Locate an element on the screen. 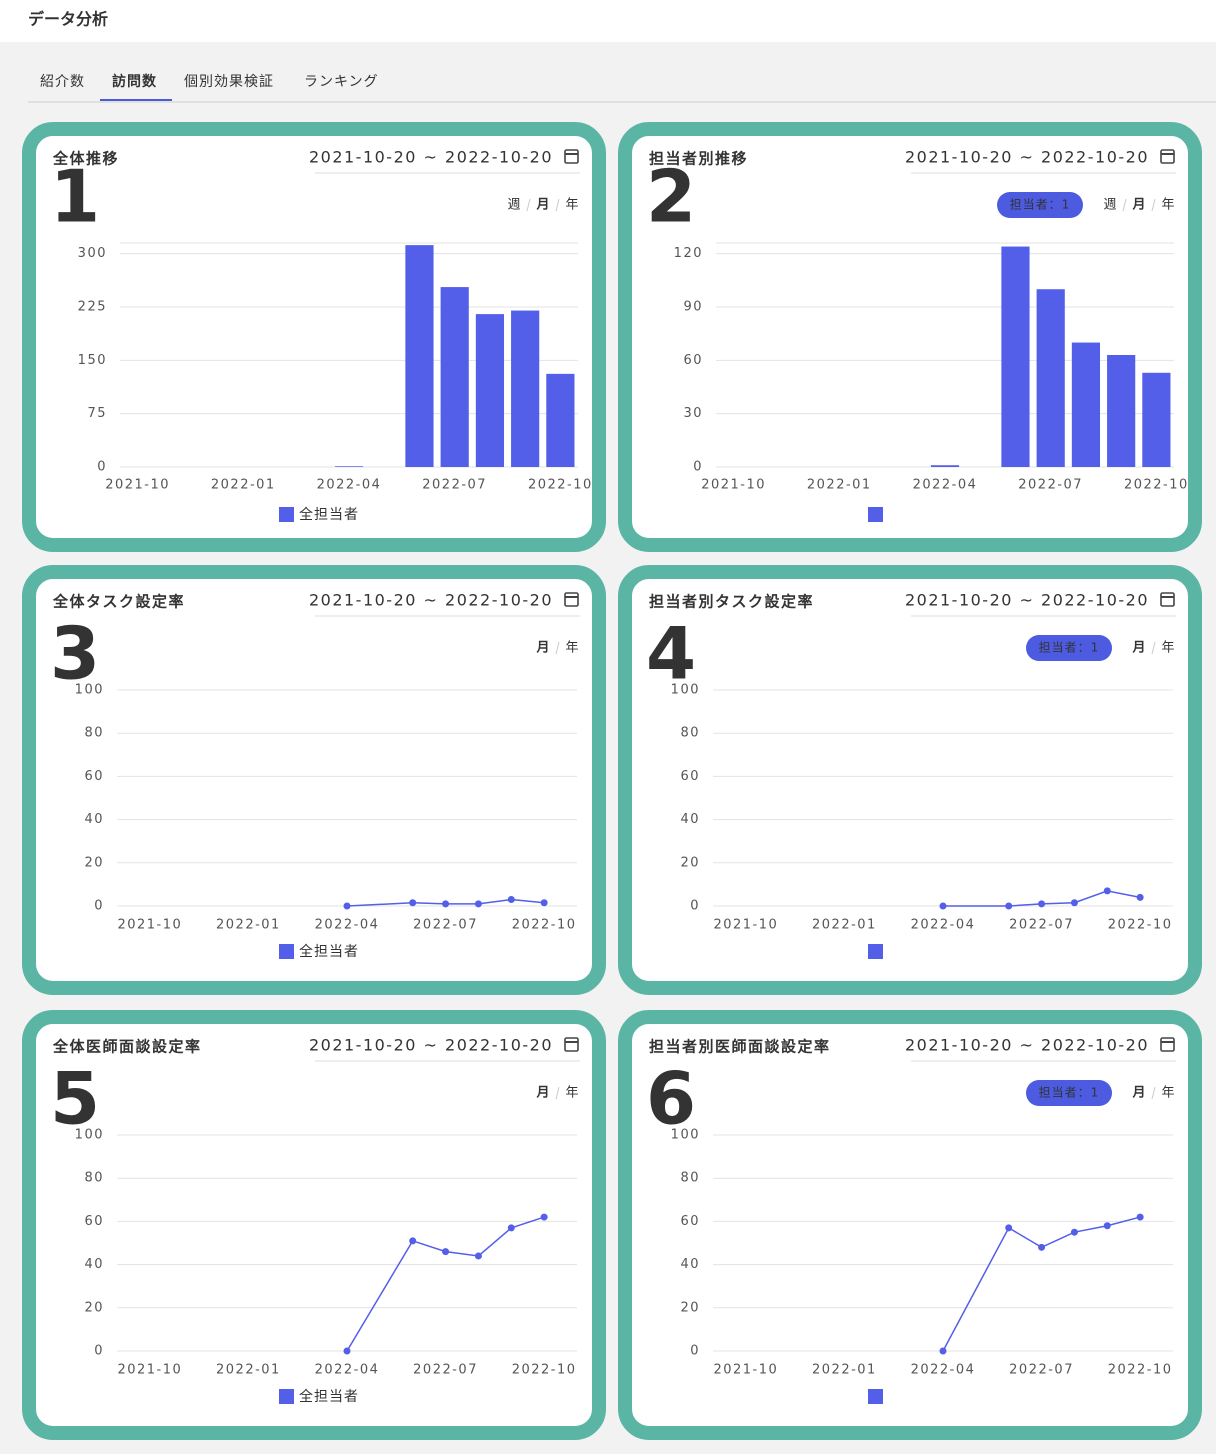 The width and height of the screenshot is (1216, 1454). y-tick-label: 30 is located at coordinates (693, 413).